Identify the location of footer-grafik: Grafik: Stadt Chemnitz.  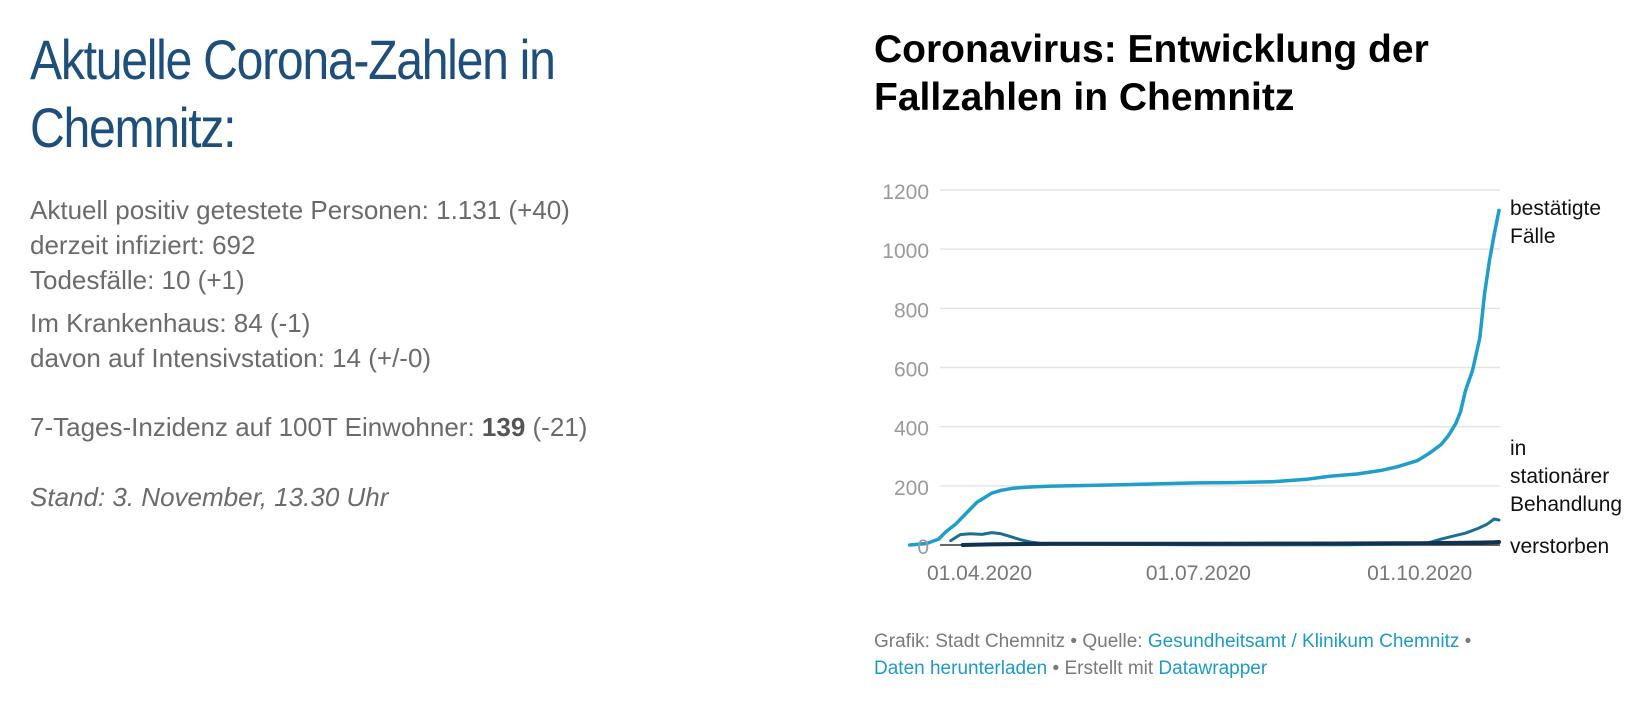
(970, 641).